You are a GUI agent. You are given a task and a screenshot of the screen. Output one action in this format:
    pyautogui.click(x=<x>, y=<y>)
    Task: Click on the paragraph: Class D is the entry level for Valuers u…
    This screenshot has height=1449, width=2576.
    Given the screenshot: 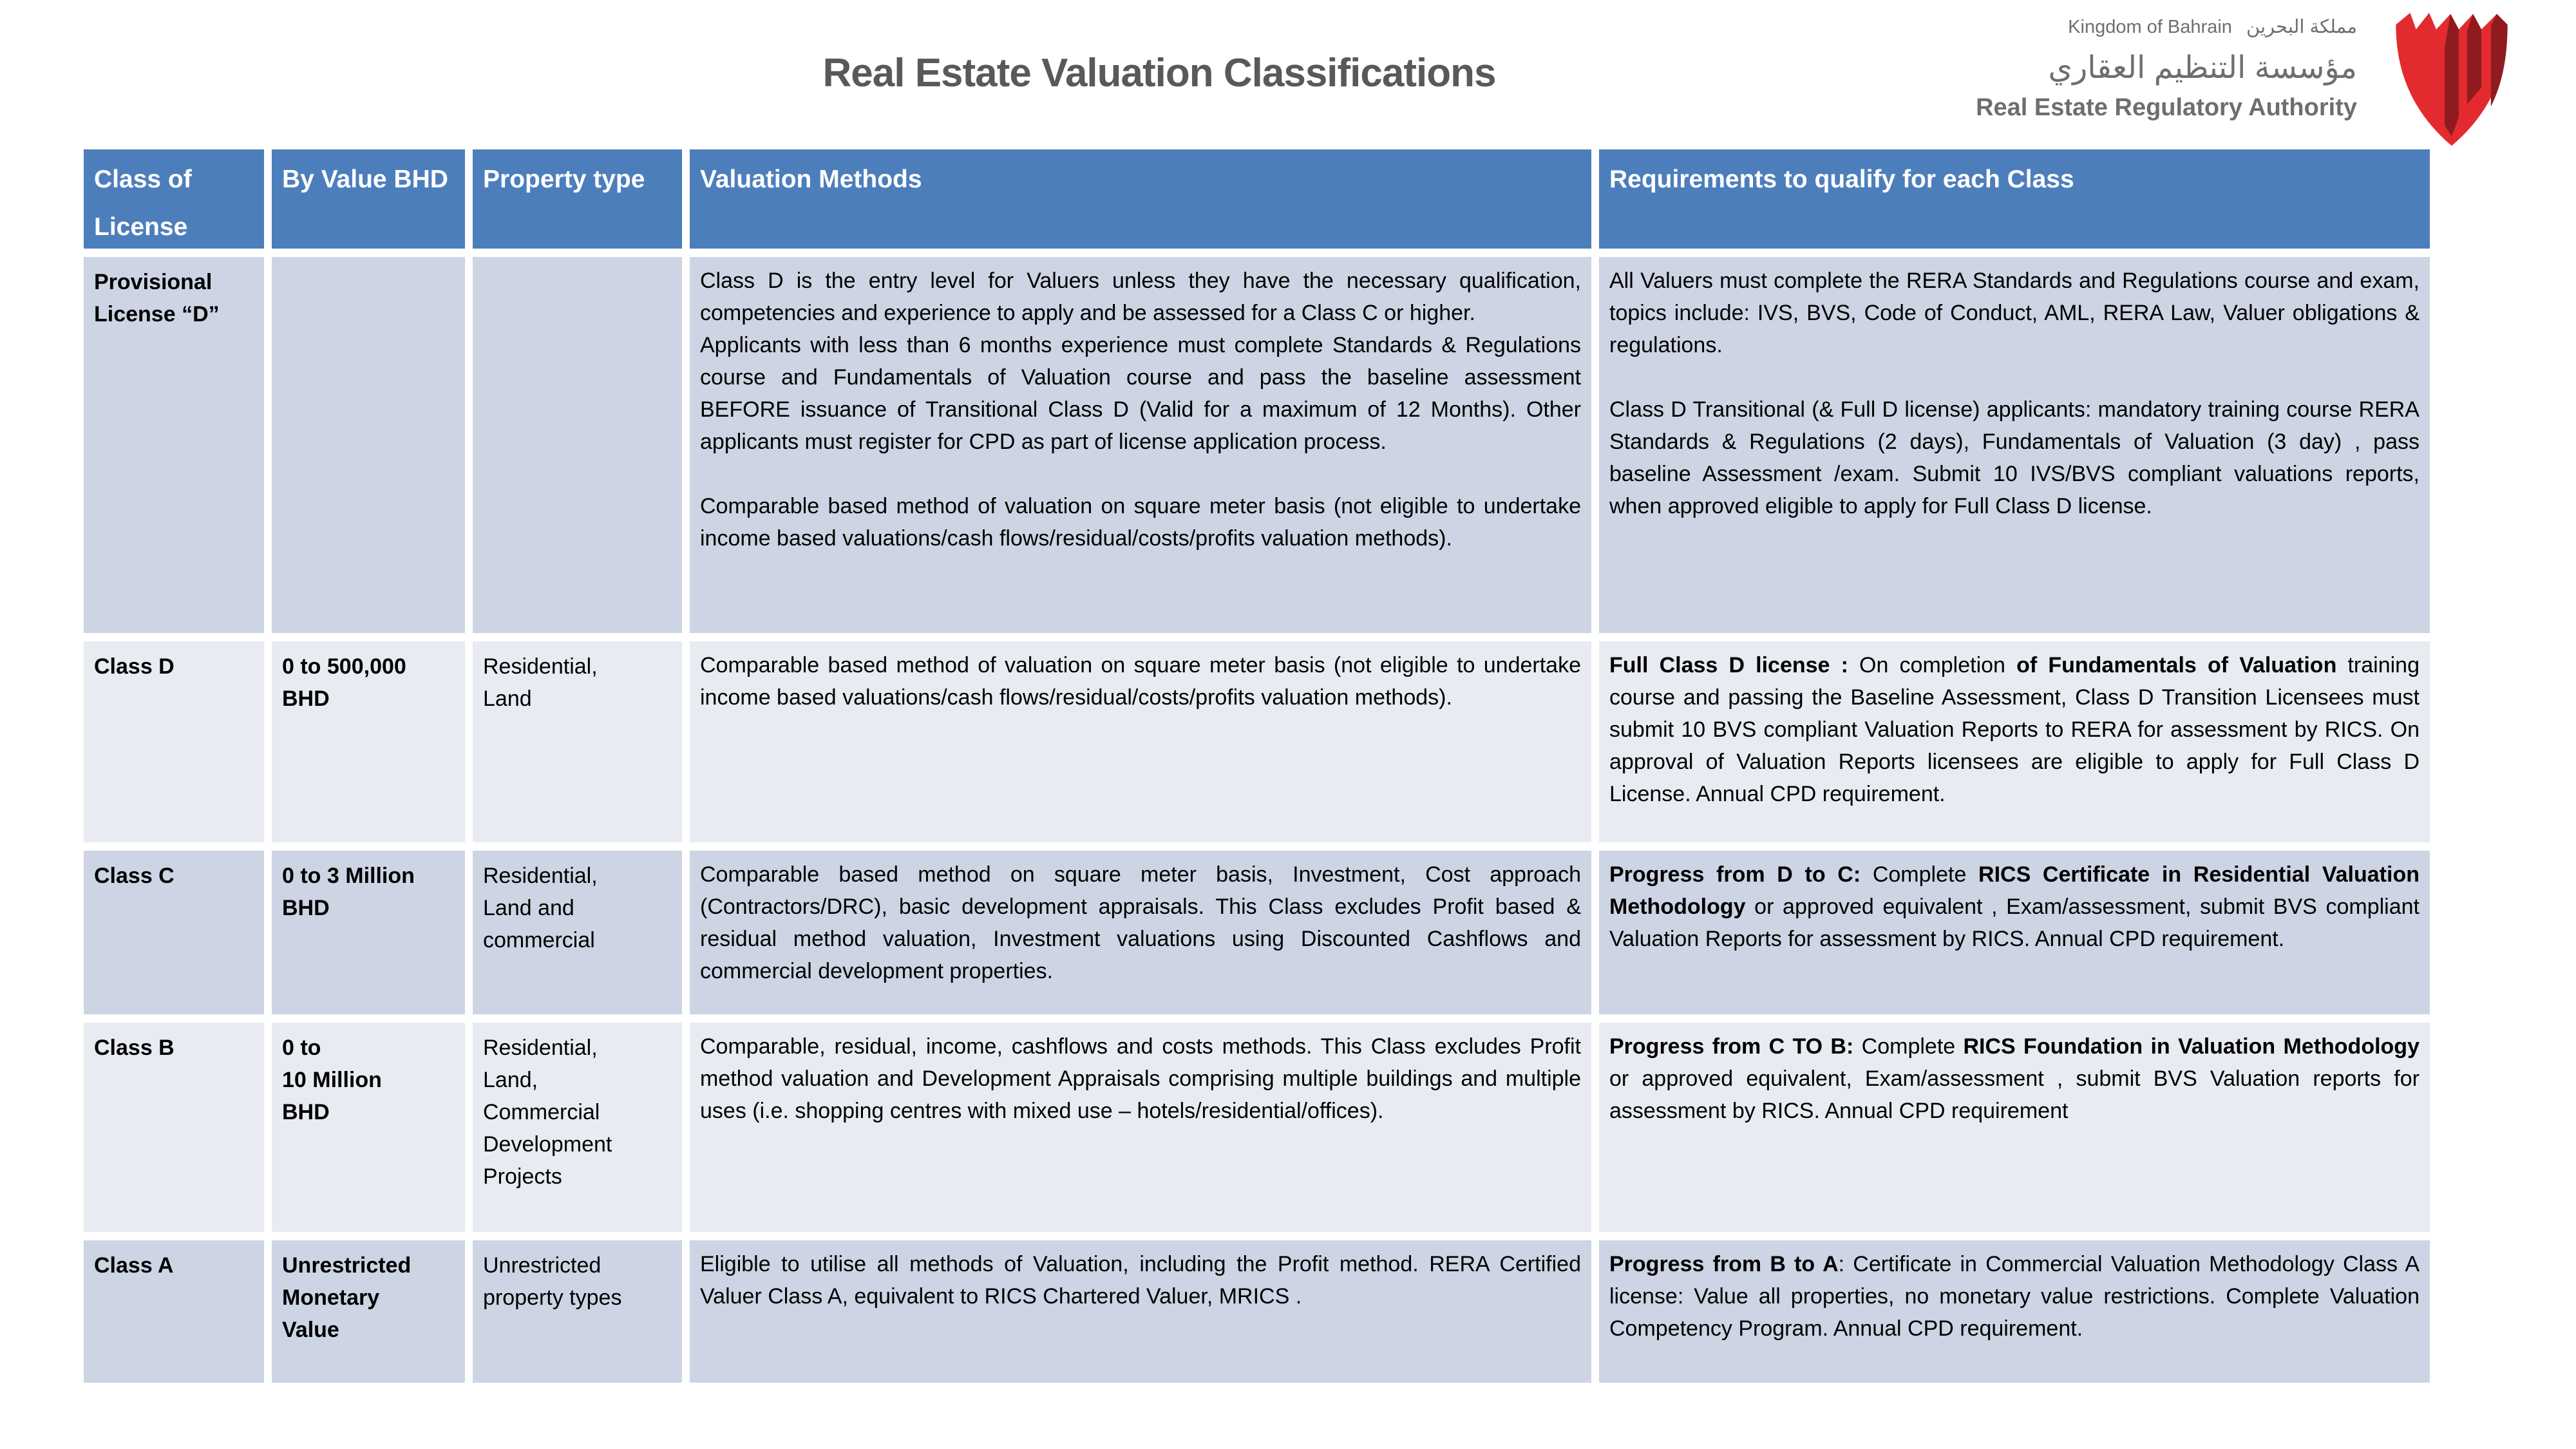 What is the action you would take?
    pyautogui.click(x=1140, y=297)
    